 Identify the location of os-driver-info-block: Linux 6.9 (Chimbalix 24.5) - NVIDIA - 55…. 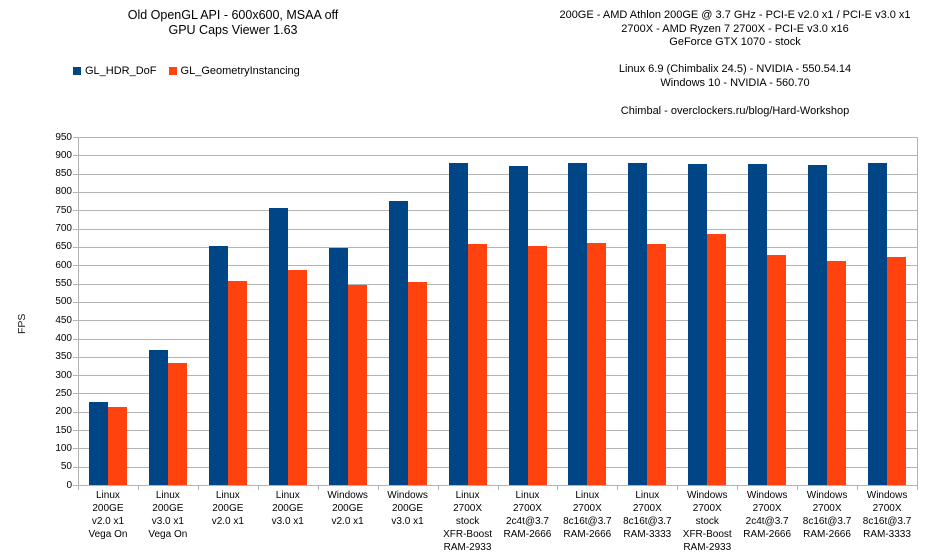
(735, 76).